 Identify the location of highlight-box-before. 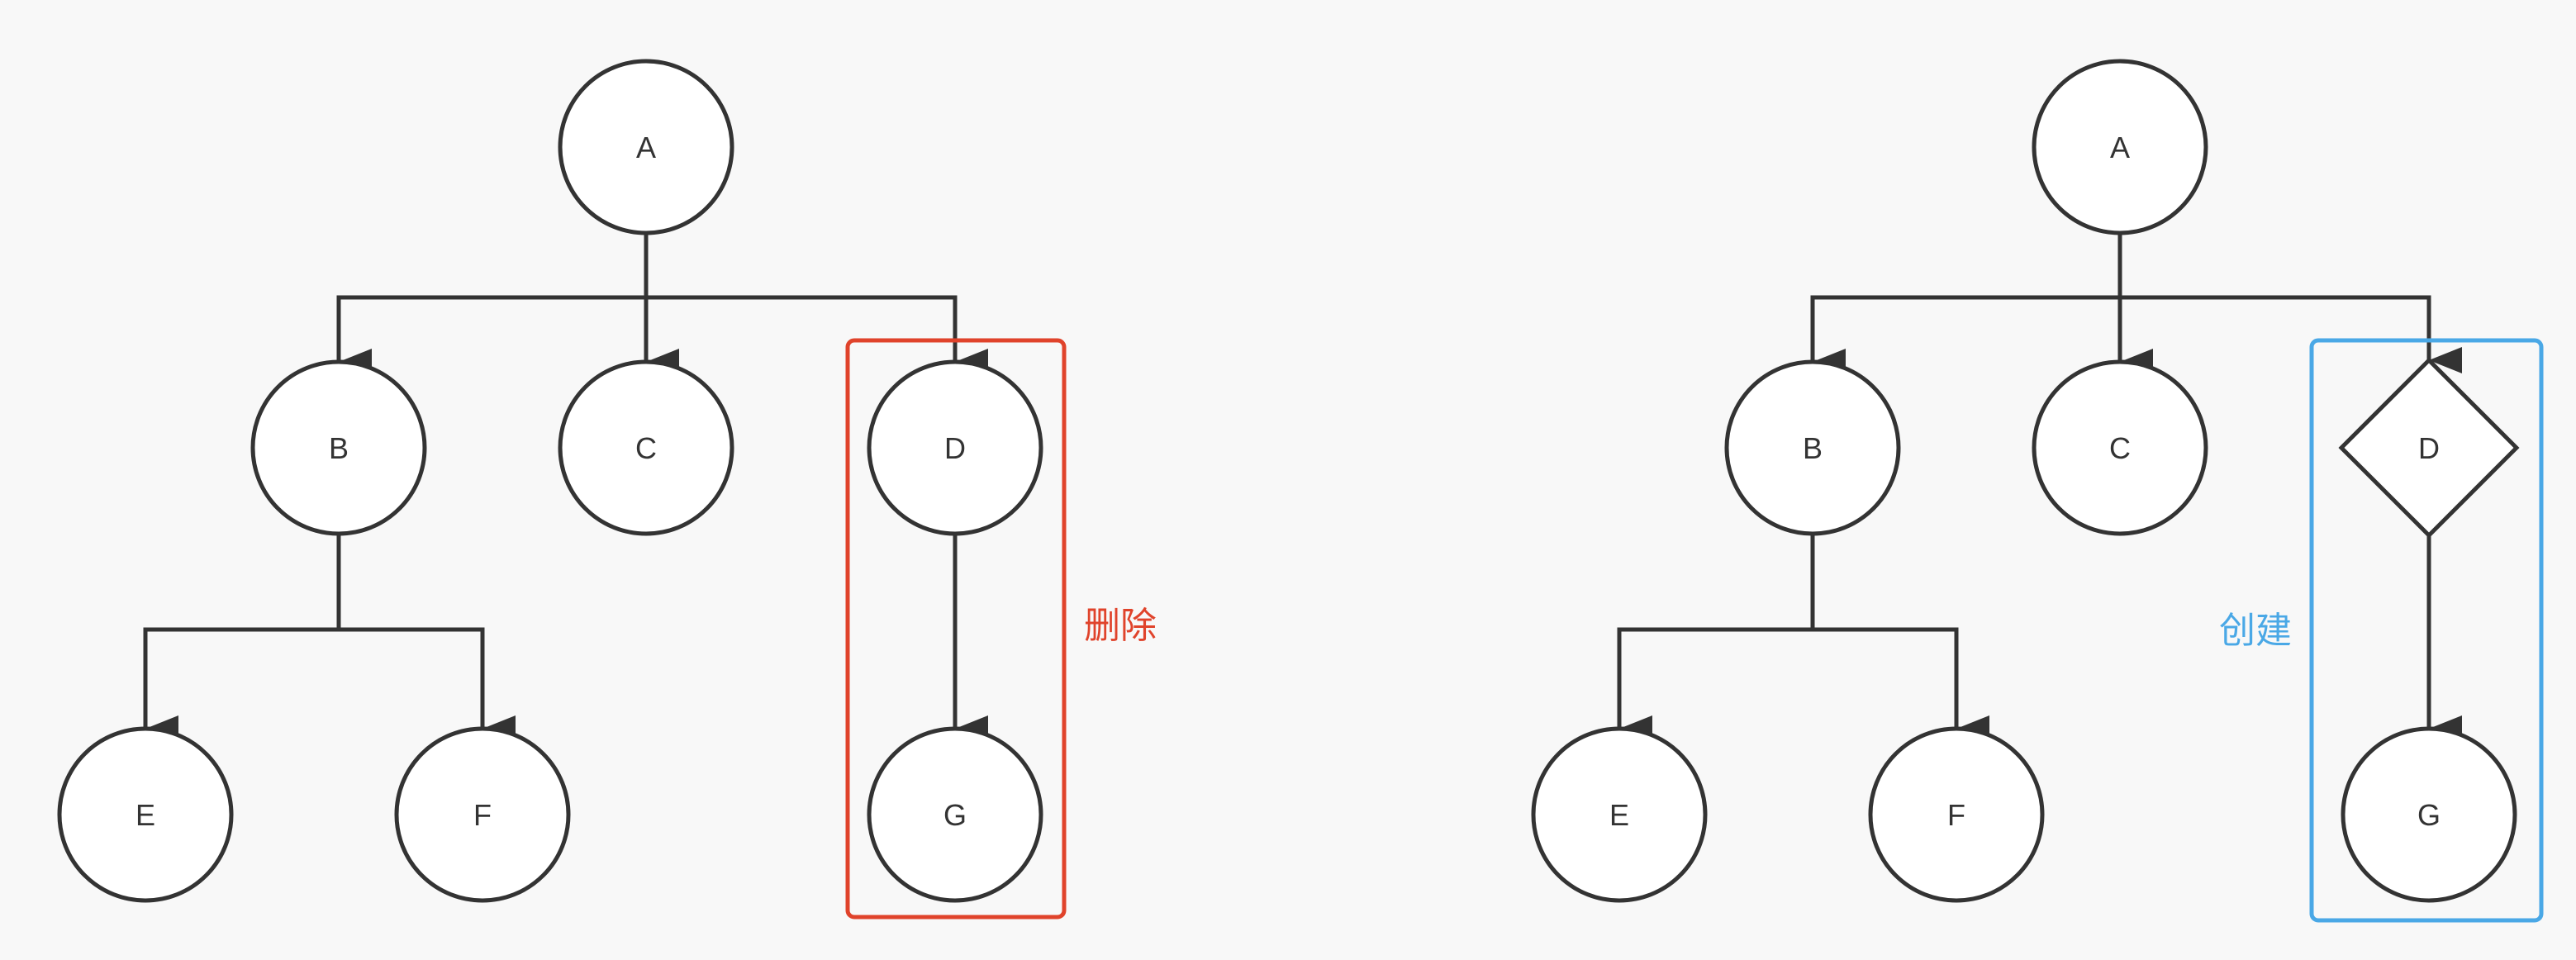
(956, 629).